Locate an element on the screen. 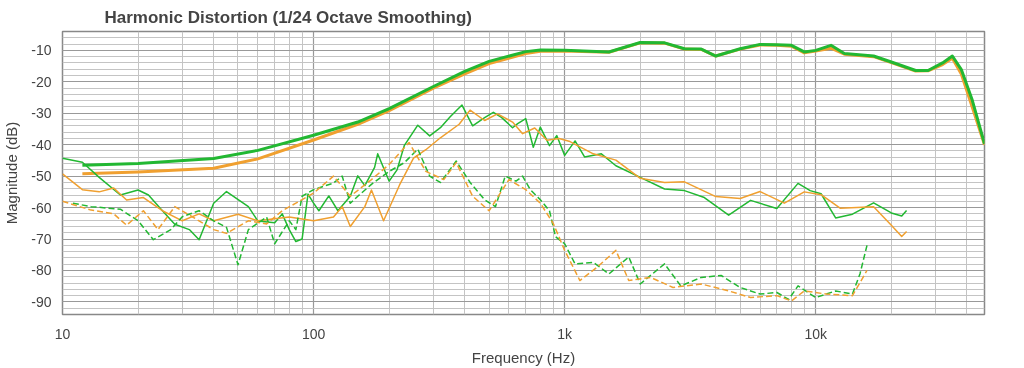  chart-title: Harmonic Distortion (1/24 Octave Smoothing) is located at coordinates (288, 17).